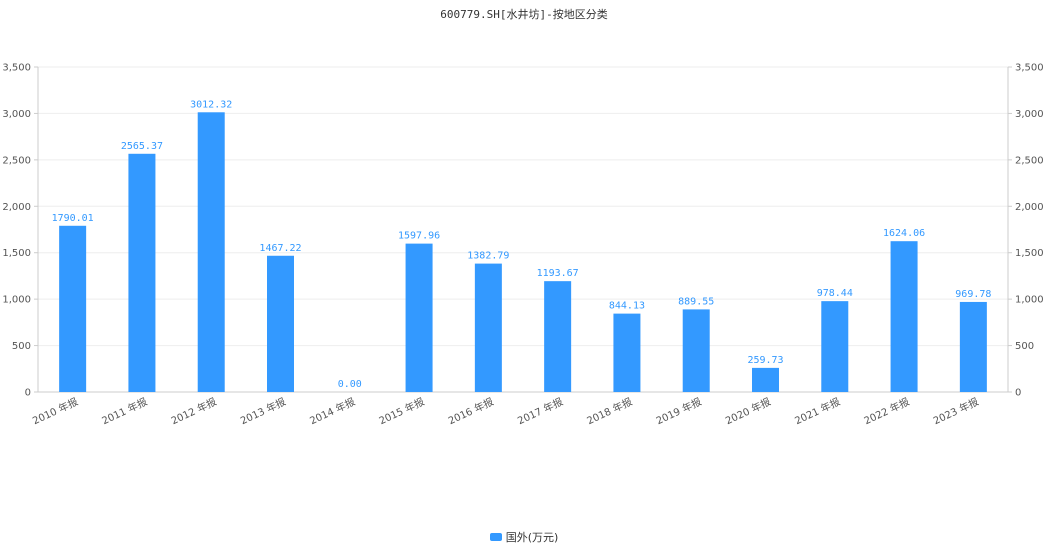  Describe the element at coordinates (55, 411) in the screenshot. I see `x-tick-label: 2010 年报` at that location.